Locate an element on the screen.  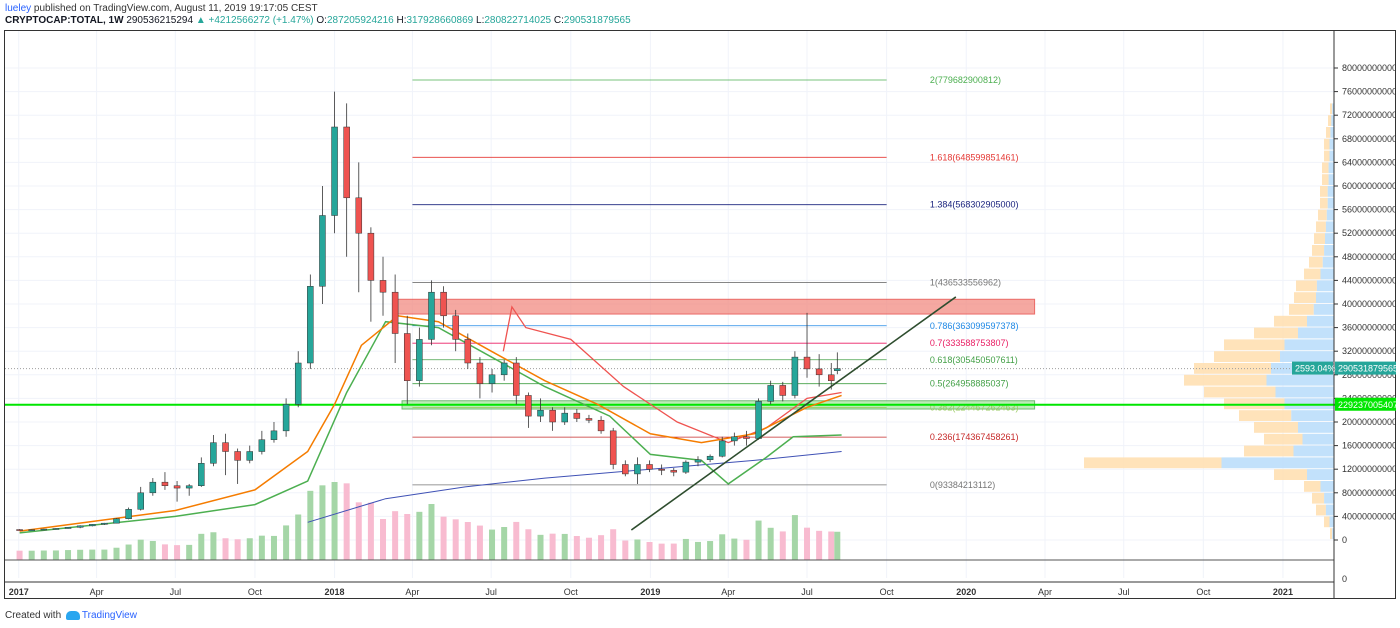
up-arrow-icon: ▲ is located at coordinates (200, 20).